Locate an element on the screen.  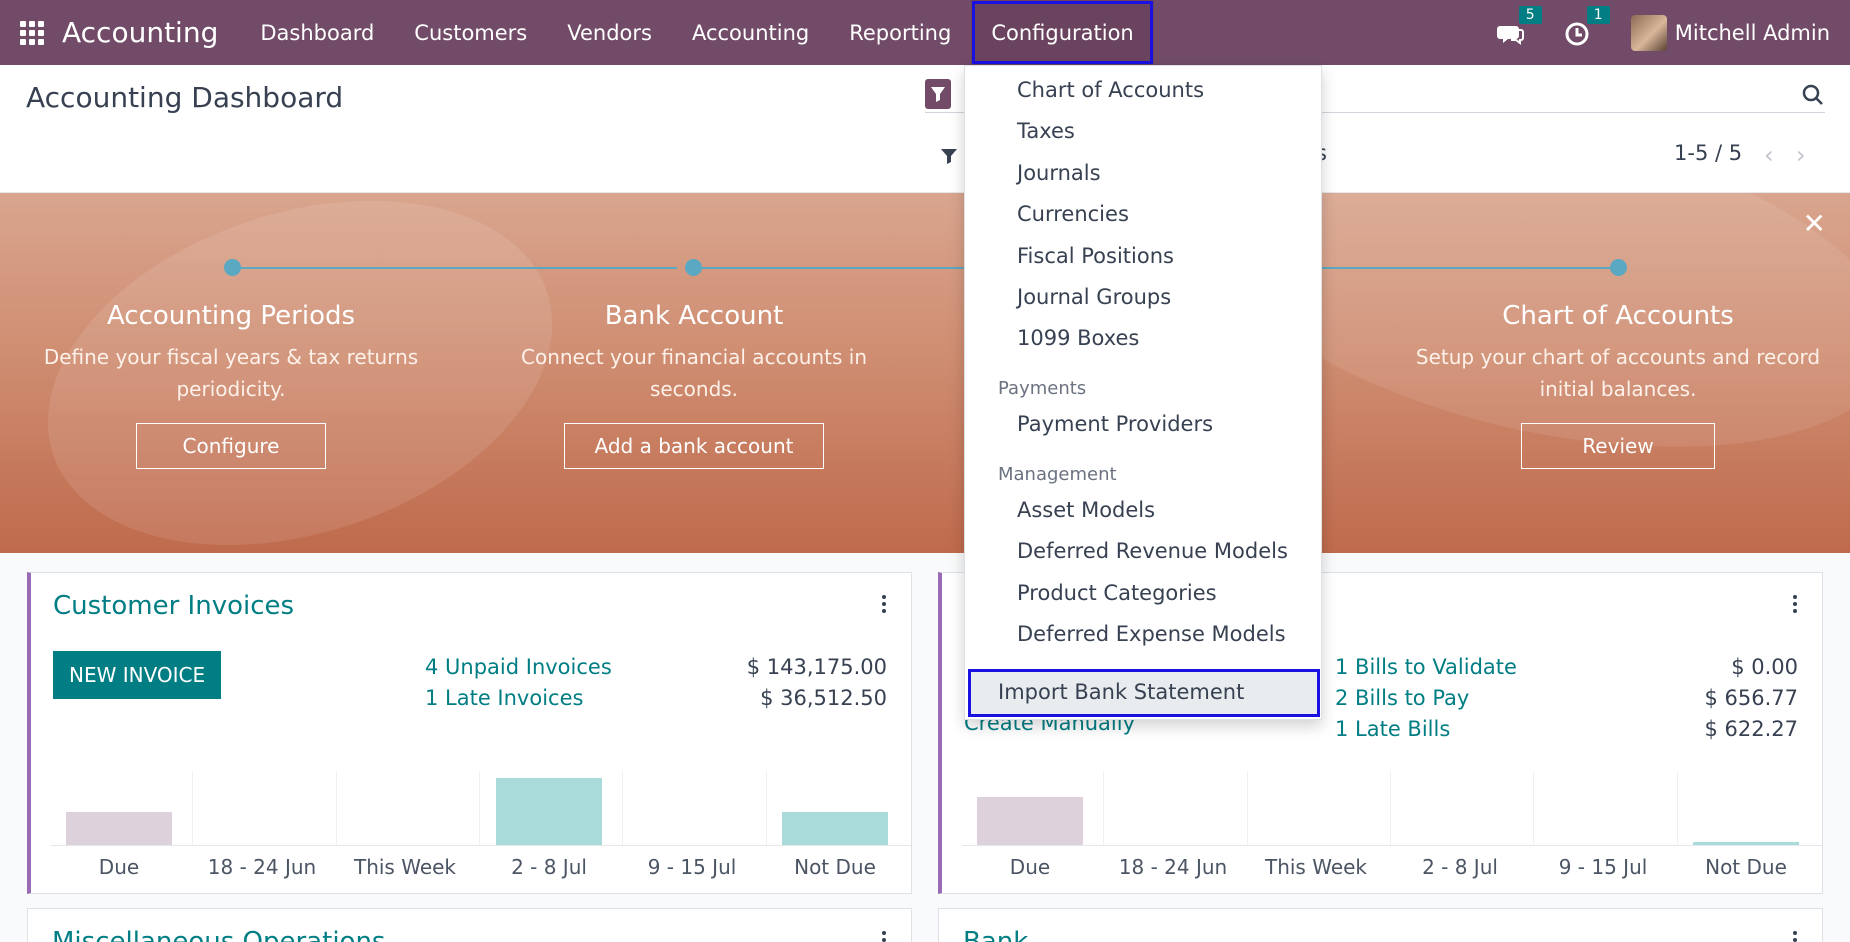
menu-reporting: Reporting is located at coordinates (900, 32).